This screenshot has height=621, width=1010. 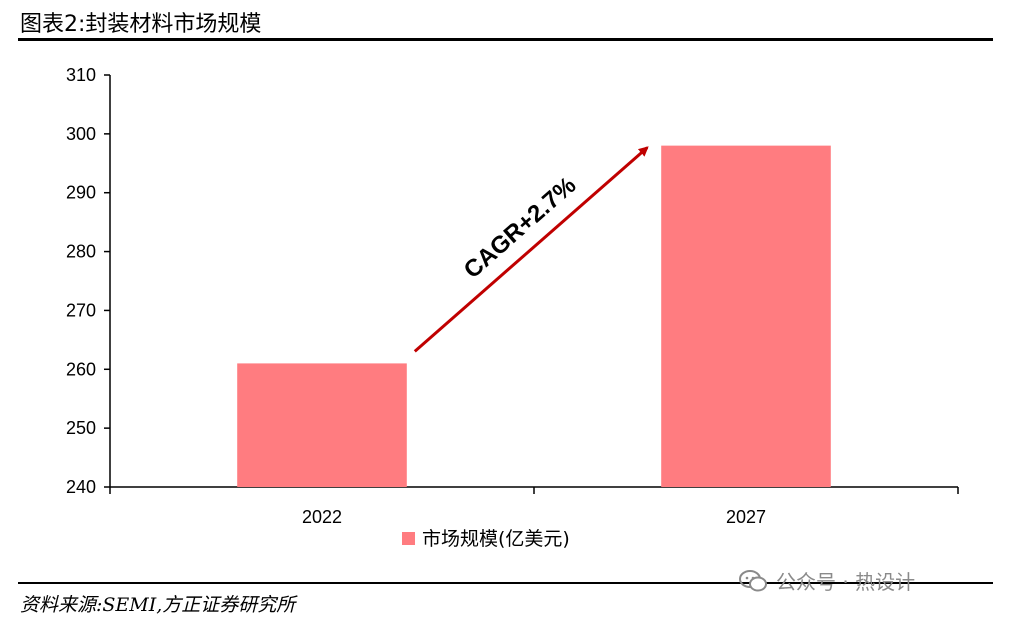 What do you see at coordinates (505, 583) in the screenshot?
I see `footer-rule` at bounding box center [505, 583].